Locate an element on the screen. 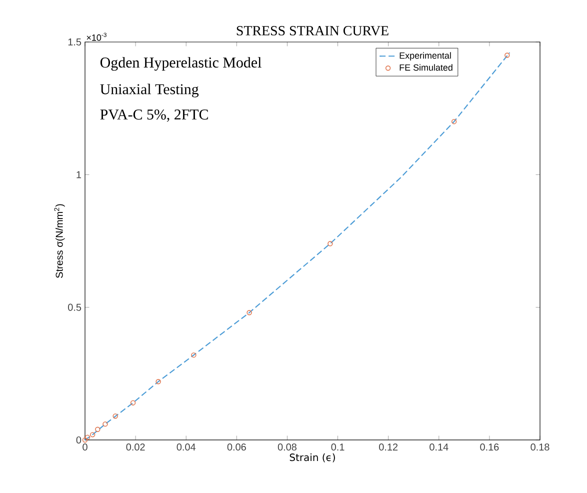  x-tick-label: 0.12 is located at coordinates (388, 447).